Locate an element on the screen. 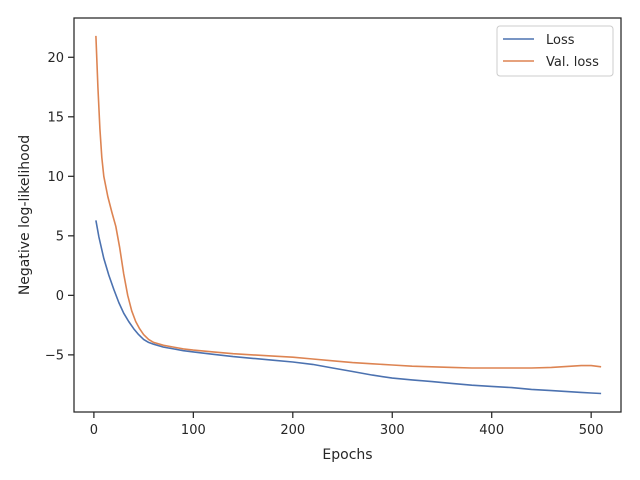 Image resolution: width=640 pixels, height=480 pixels. x-tick-label: 0 is located at coordinates (94, 430).